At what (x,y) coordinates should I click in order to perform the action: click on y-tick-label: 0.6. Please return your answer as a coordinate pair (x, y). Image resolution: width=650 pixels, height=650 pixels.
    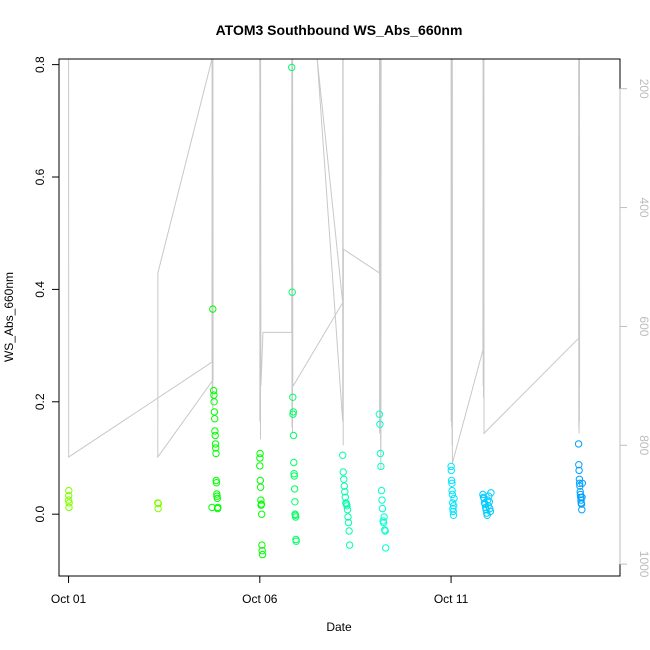
    Looking at the image, I should click on (40, 176).